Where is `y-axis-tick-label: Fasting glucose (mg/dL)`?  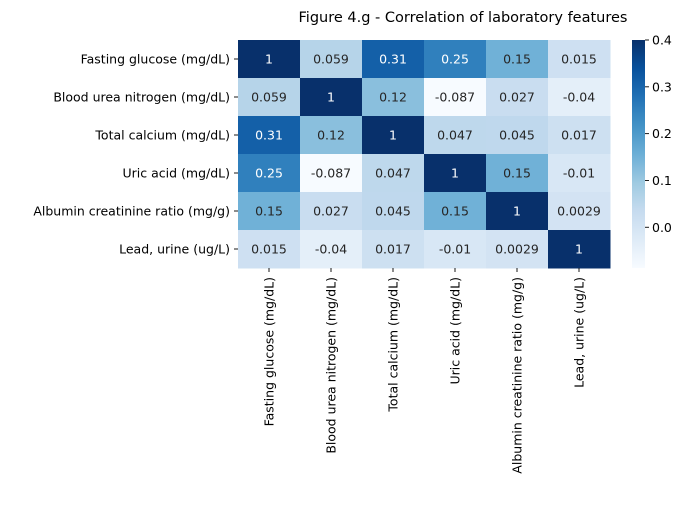
y-axis-tick-label: Fasting glucose (mg/dL) is located at coordinates (155, 59).